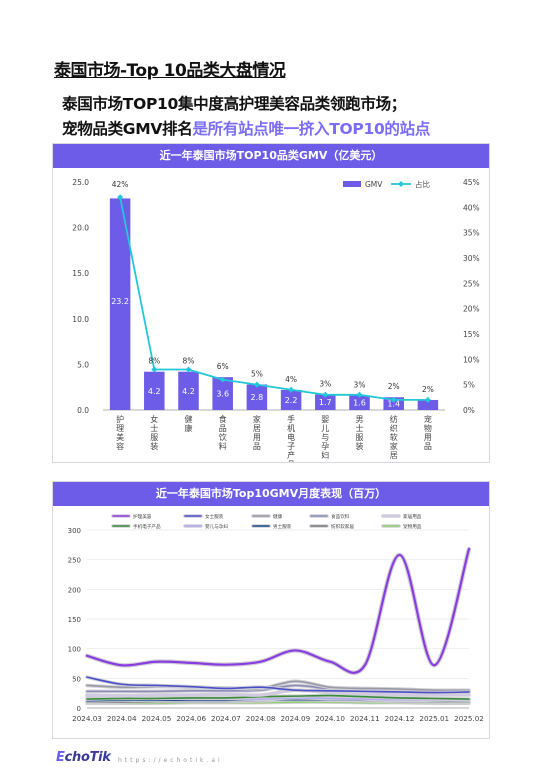 This screenshot has width=540, height=780. What do you see at coordinates (360, 384) in the screenshot?
I see `share-data-label: 3%` at bounding box center [360, 384].